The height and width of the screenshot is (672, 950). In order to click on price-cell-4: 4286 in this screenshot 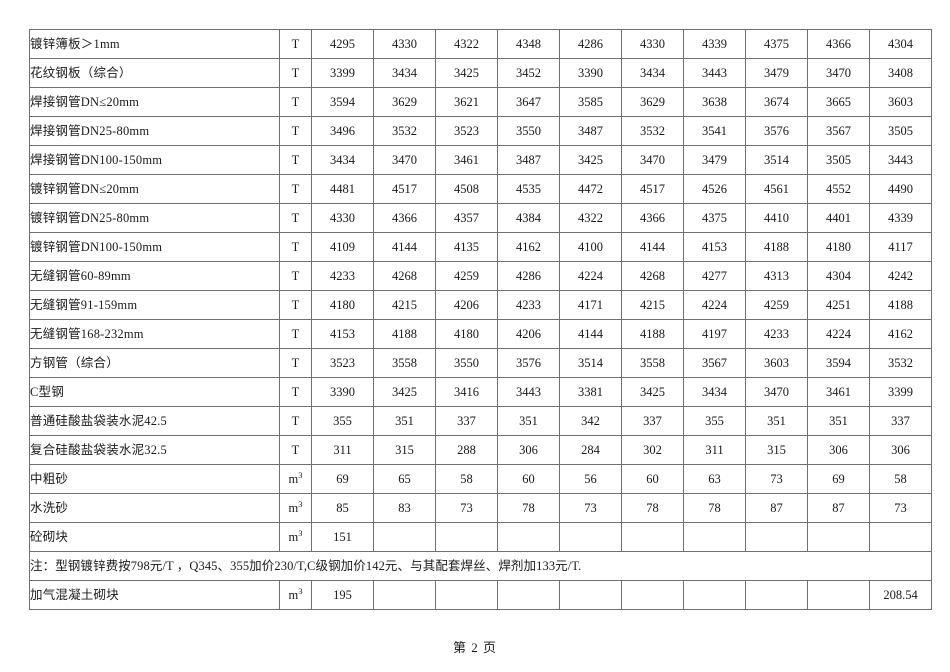, I will do `click(528, 276)`.